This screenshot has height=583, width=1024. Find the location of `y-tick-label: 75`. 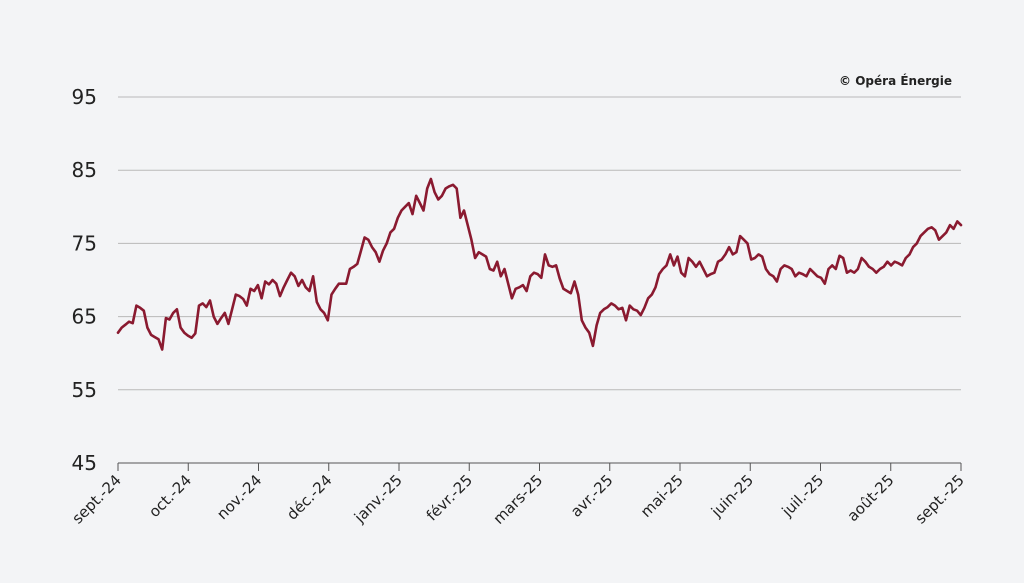

y-tick-label: 75 is located at coordinates (84, 243).